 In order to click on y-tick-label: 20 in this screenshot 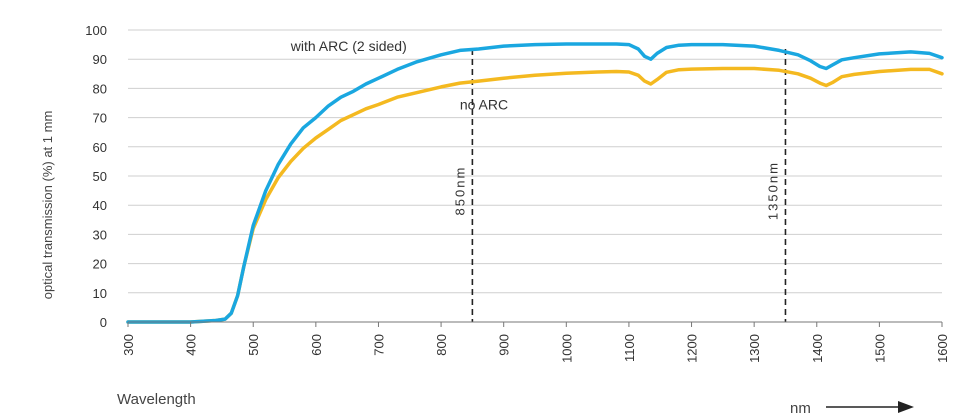, I will do `click(100, 264)`.